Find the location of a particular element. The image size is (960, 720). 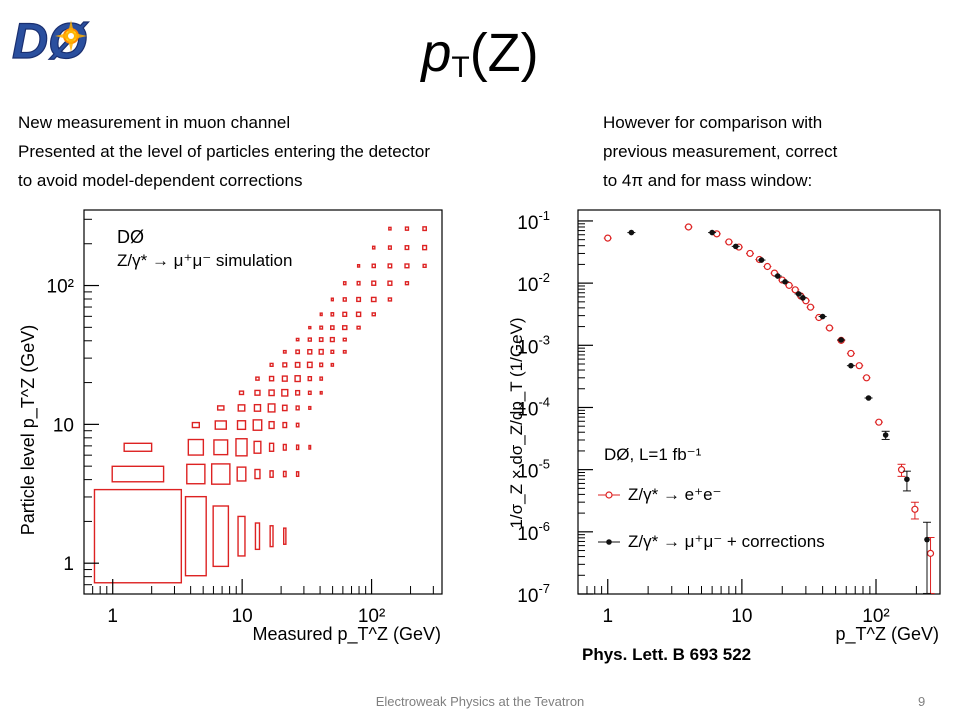

y-tick-label: 10⁻² is located at coordinates (533, 283).